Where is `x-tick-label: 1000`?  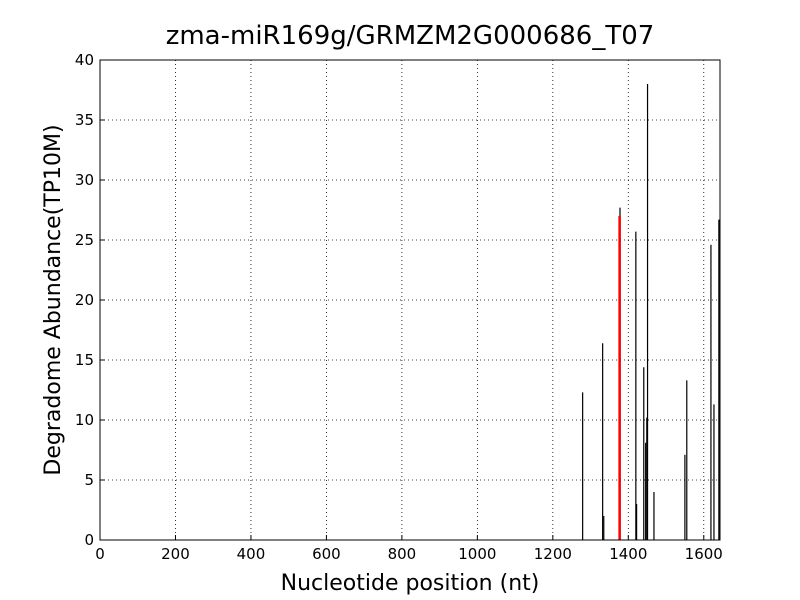
x-tick-label: 1000 is located at coordinates (477, 554).